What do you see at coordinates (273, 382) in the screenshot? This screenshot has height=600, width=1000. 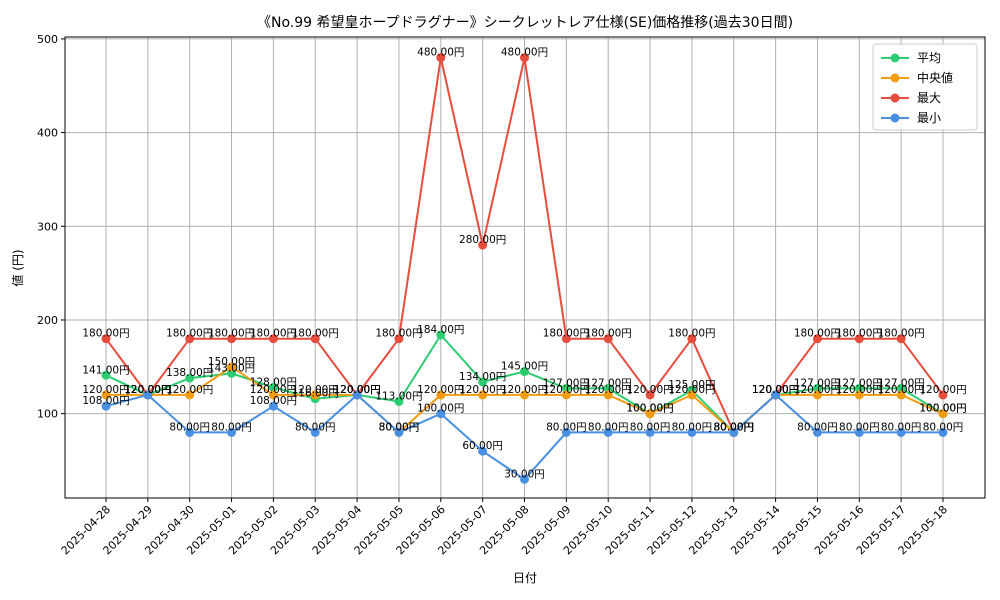 I see `data-label: 128.00円` at bounding box center [273, 382].